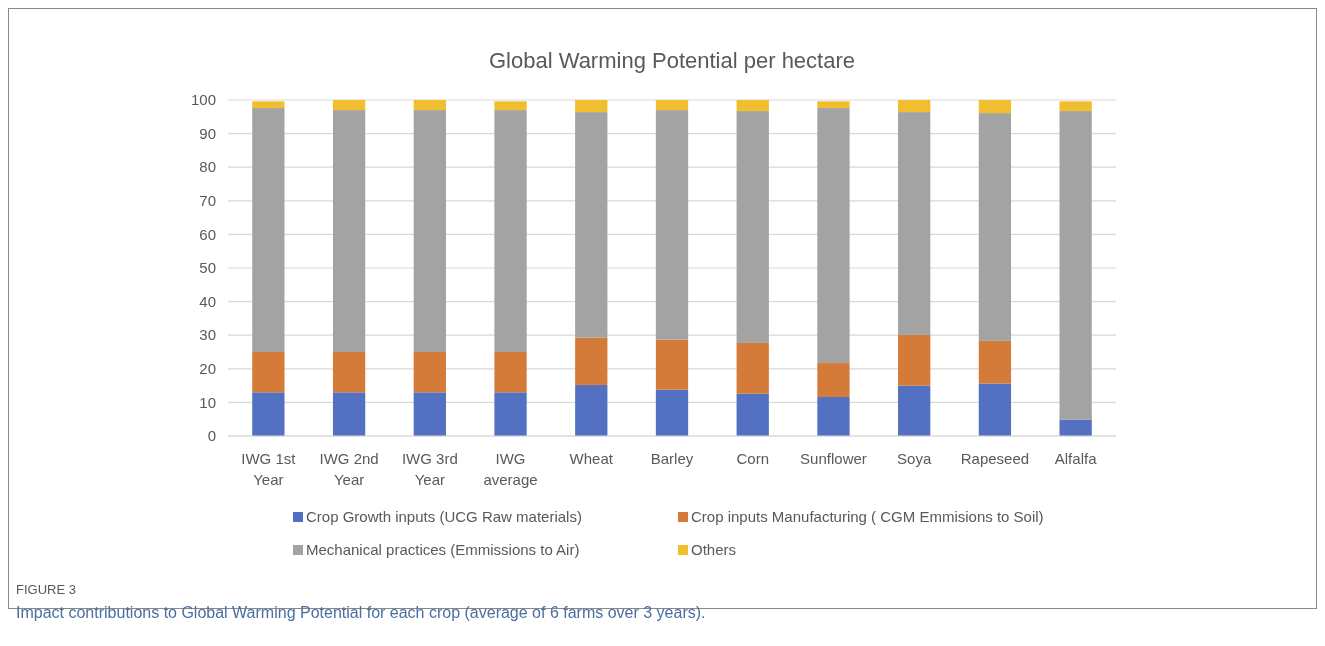  I want to click on y-tick-label: 80, so click(207, 167).